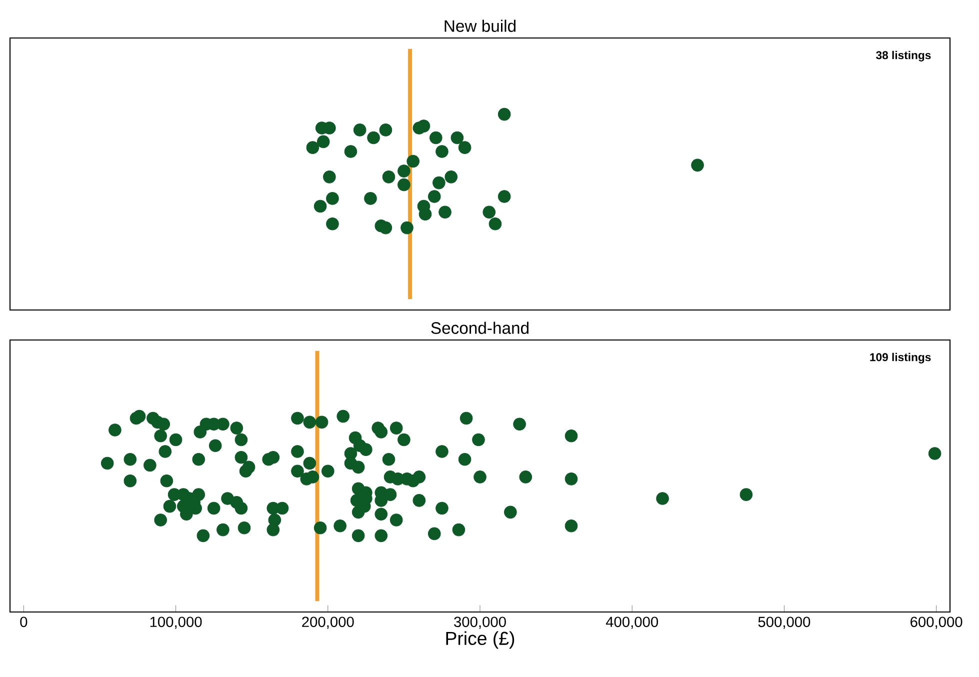  Describe the element at coordinates (24, 622) in the screenshot. I see `x-tick-label: 0` at that location.